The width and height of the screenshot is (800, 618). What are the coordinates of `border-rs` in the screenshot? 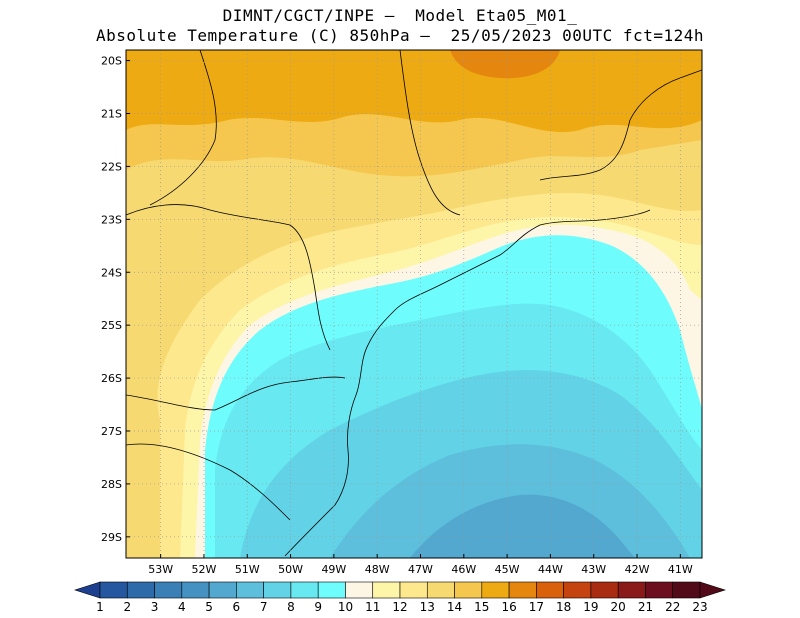 It's located at (208, 482).